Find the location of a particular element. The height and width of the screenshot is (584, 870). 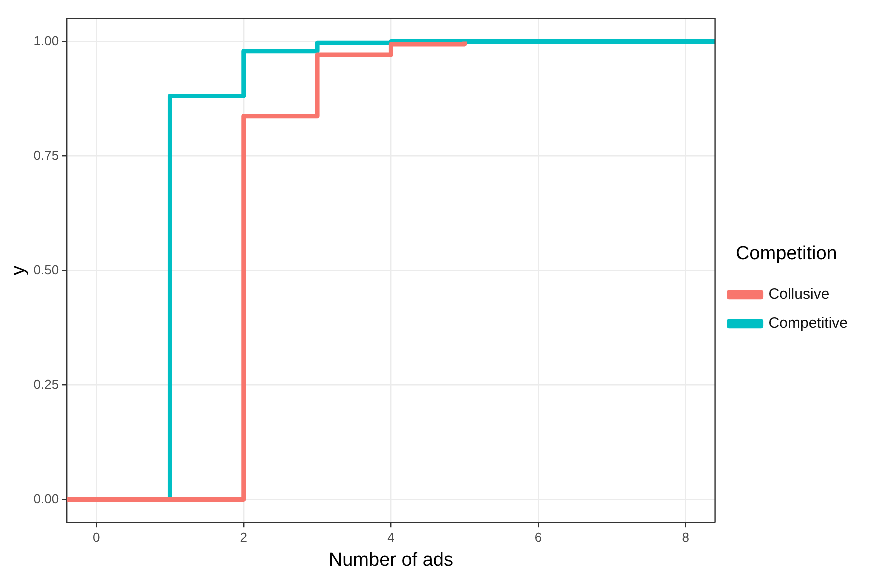

y-tick-label: 1.00 is located at coordinates (47, 40).